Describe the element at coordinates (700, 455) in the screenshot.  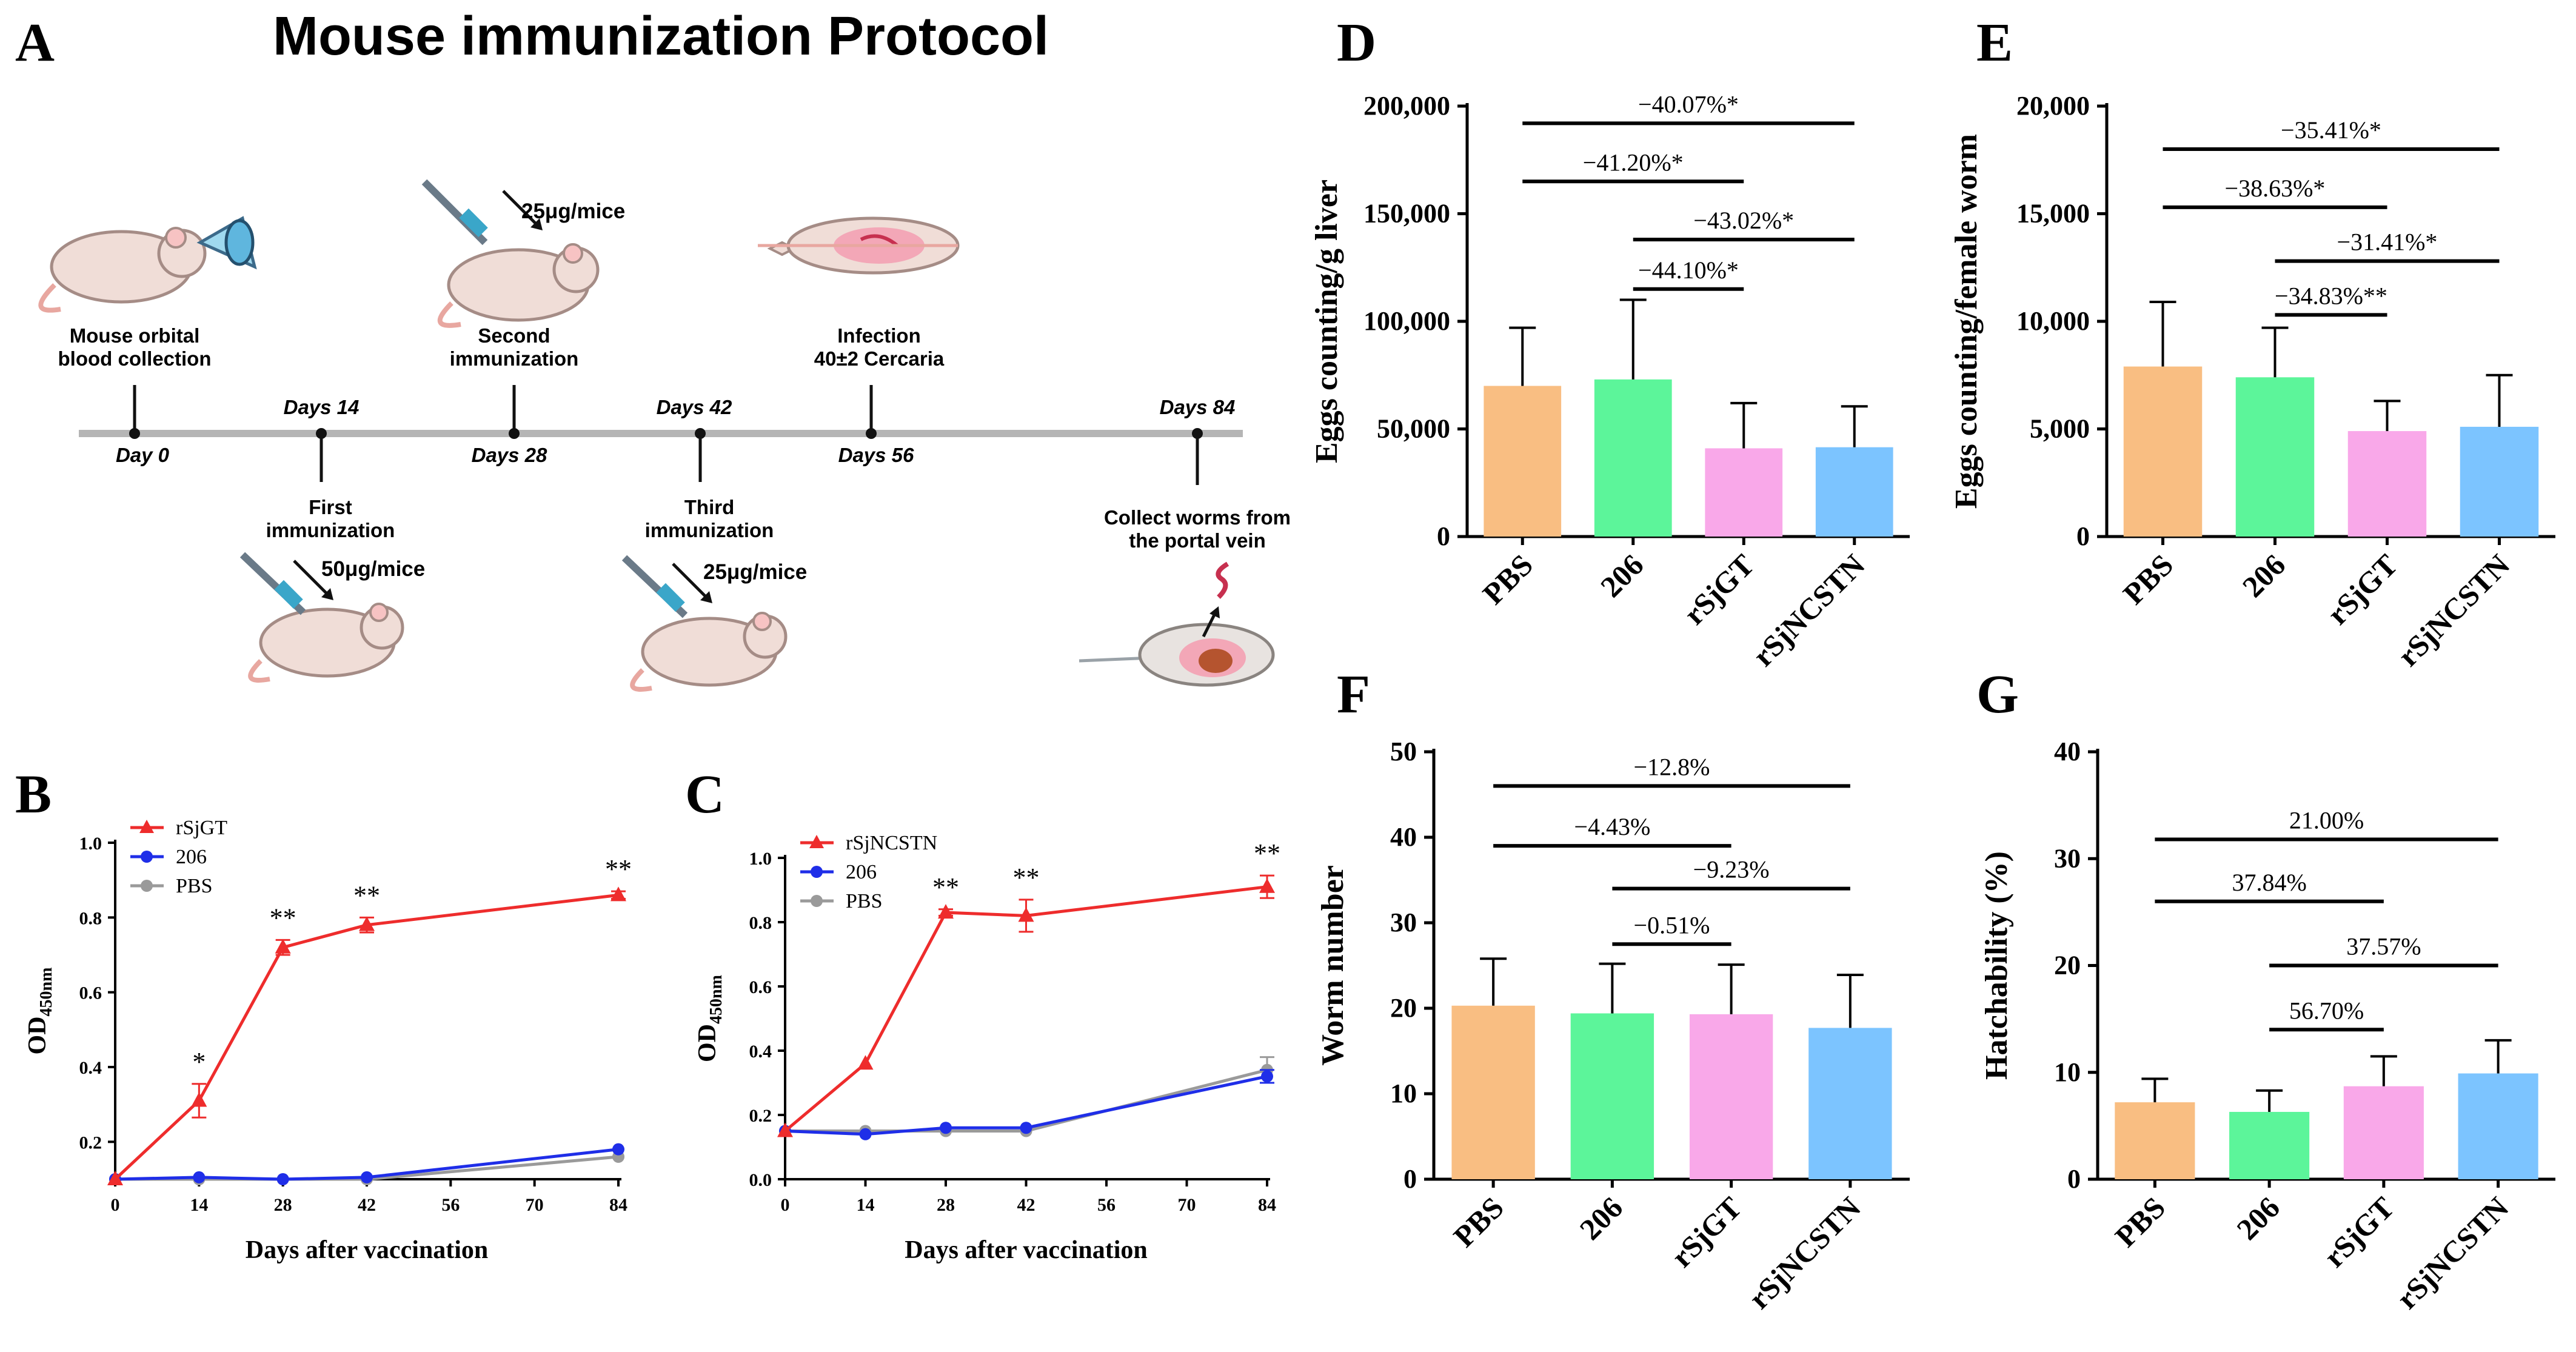
I see `timeline-tick-day42` at that location.